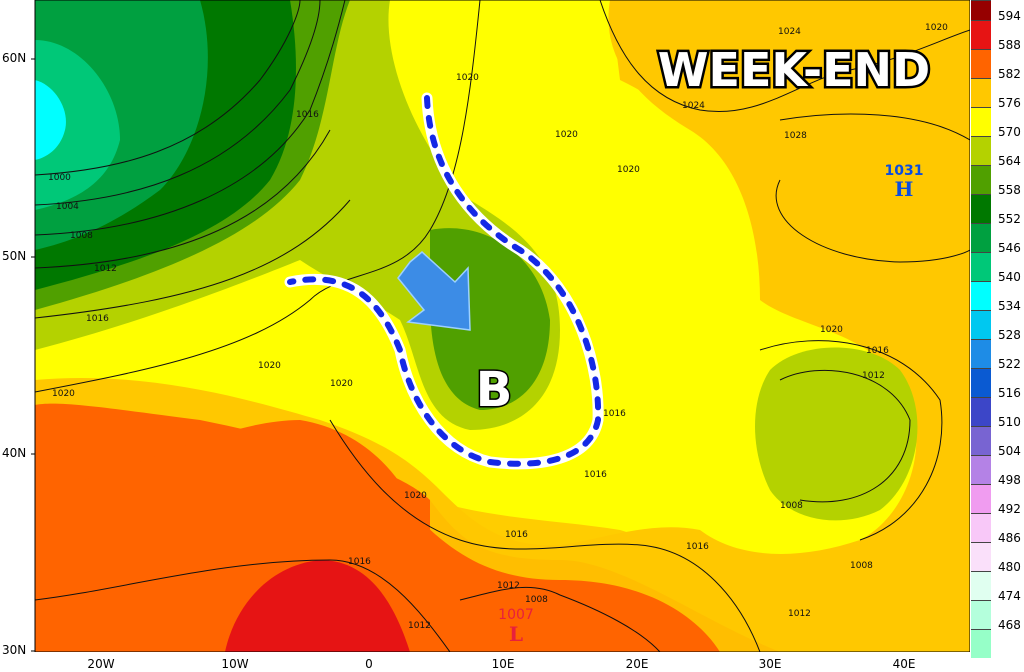 This screenshot has height=672, width=1024. I want to click on legend-value: 486, so click(1009, 538).